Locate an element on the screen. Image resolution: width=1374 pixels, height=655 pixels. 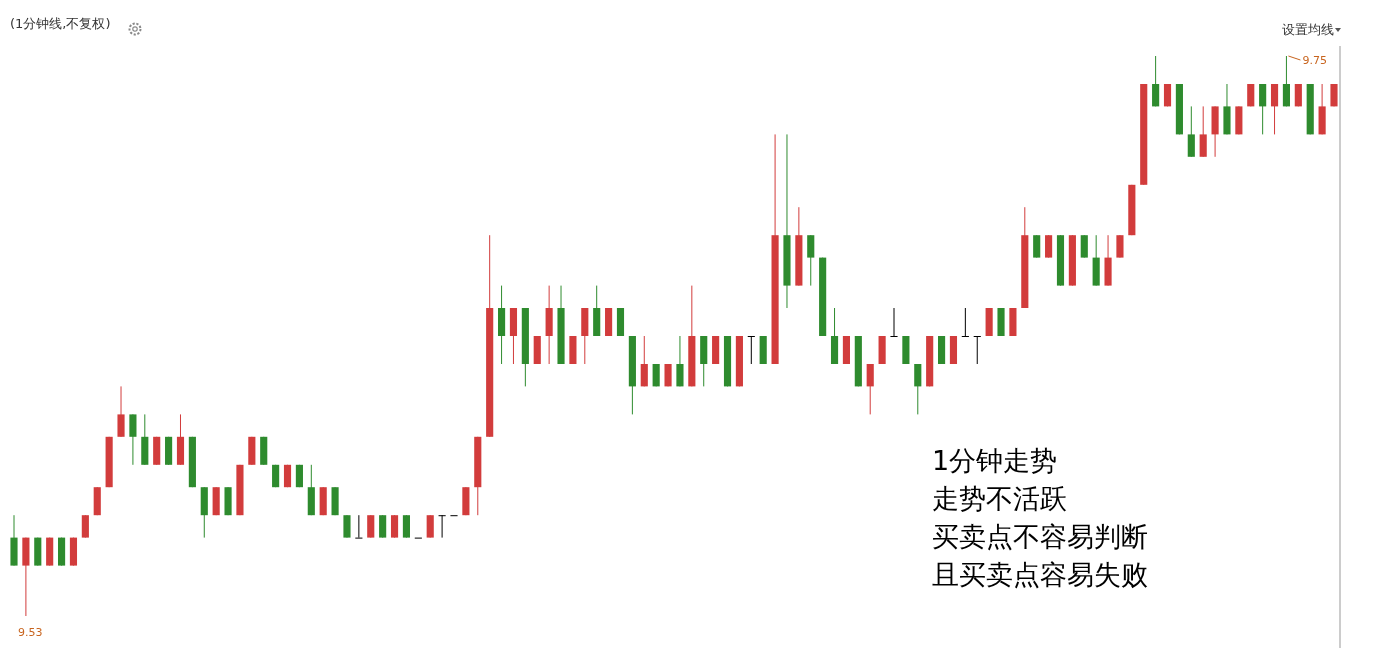
text: 设置均线 is located at coordinates (1308, 29).